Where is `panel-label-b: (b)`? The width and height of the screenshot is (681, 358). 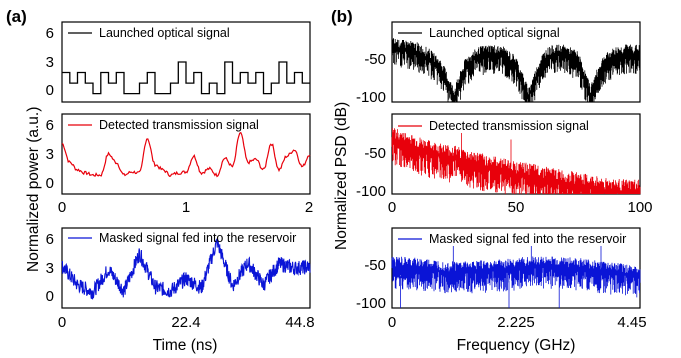 panel-label-b: (b) is located at coordinates (342, 16).